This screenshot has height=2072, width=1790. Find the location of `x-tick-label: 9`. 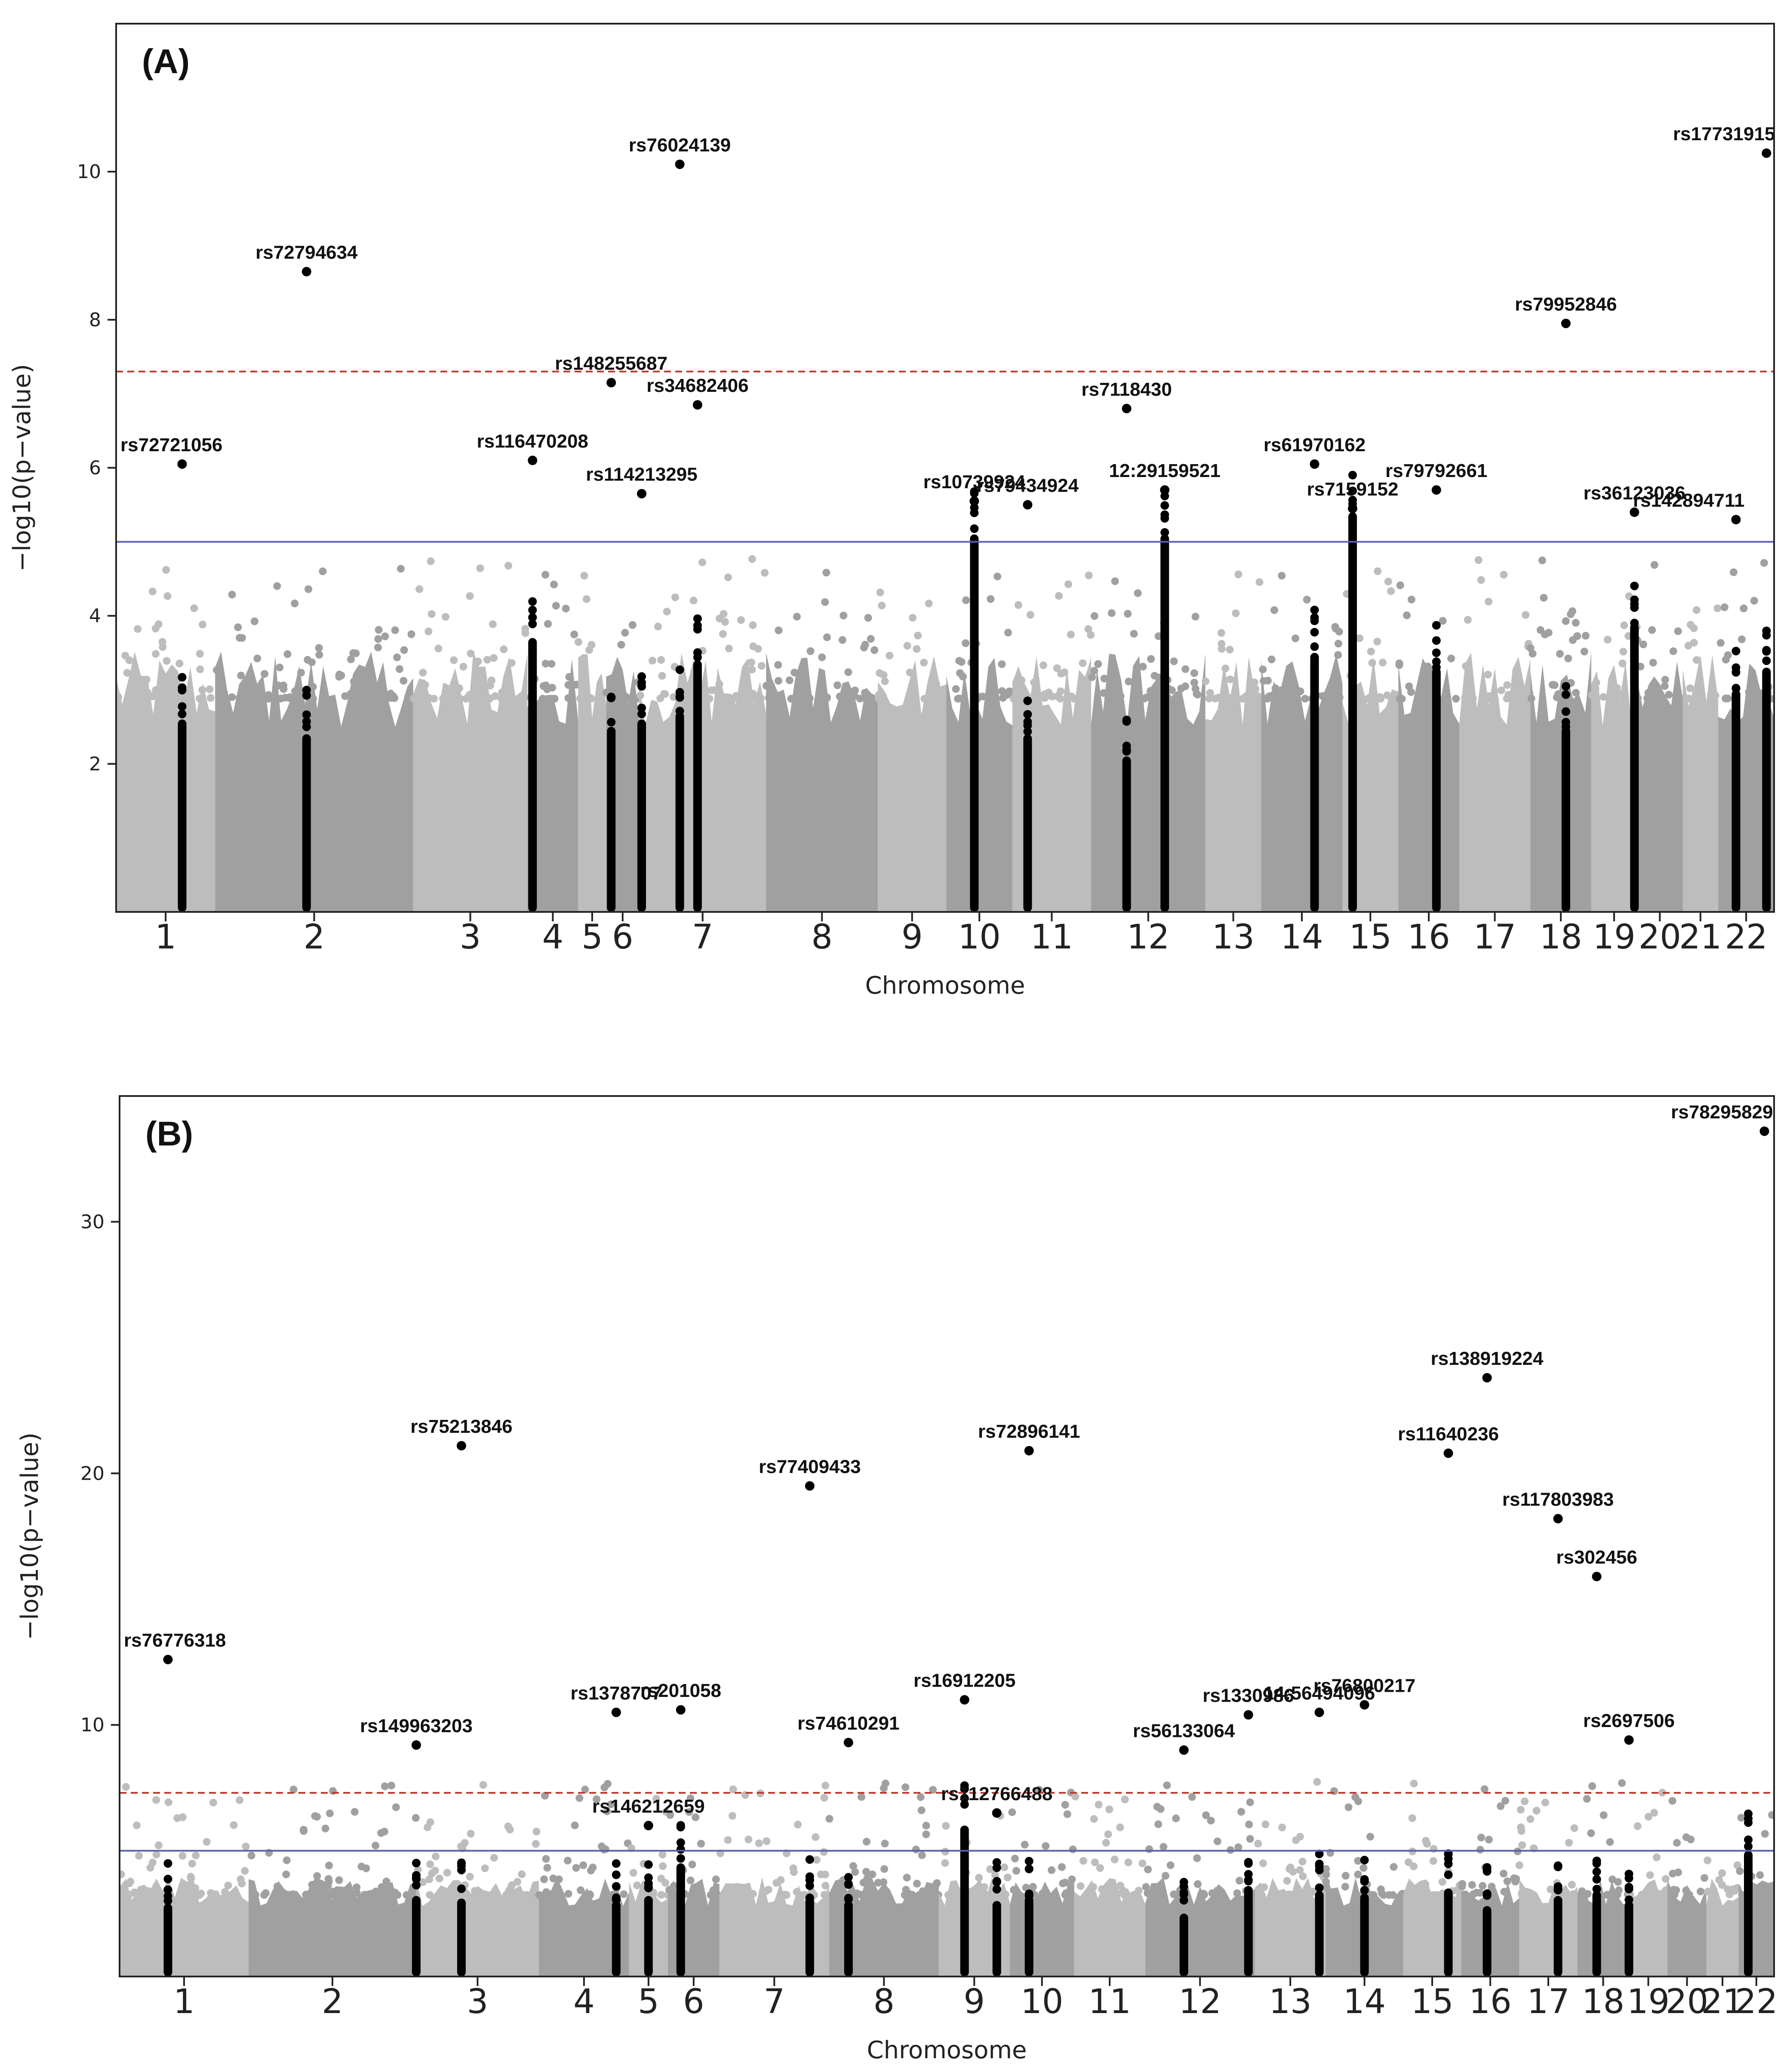

x-tick-label: 9 is located at coordinates (974, 2002).